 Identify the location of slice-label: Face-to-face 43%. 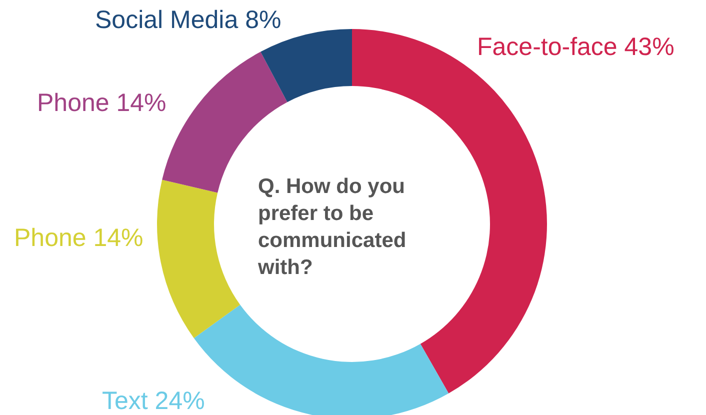
(575, 47).